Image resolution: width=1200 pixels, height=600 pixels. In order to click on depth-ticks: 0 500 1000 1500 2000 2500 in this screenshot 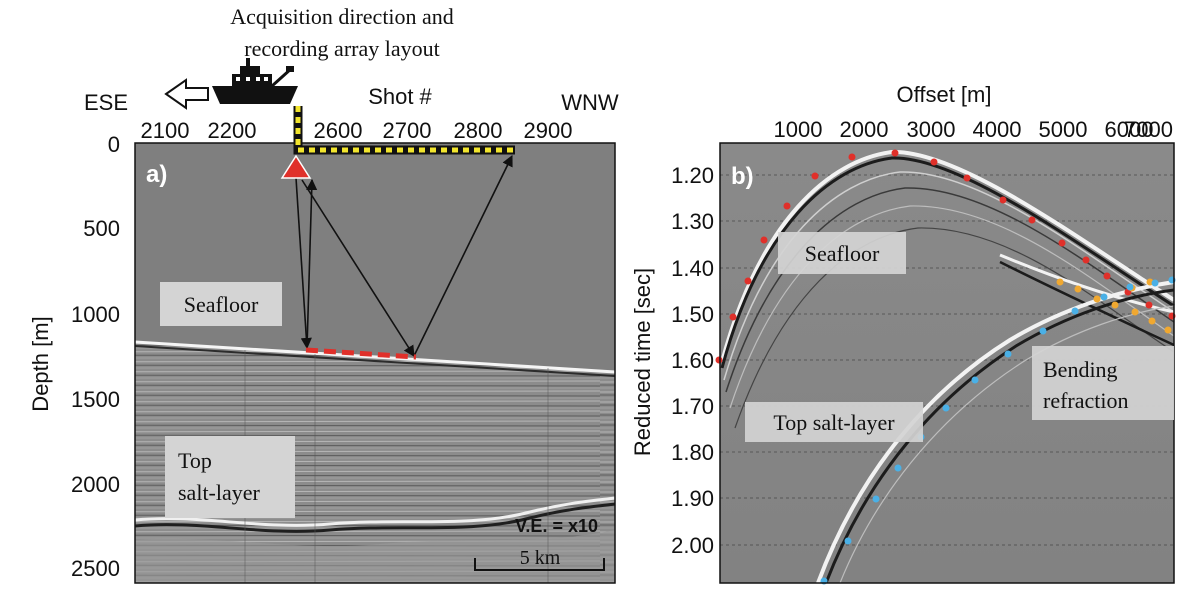, I will do `click(95, 356)`.